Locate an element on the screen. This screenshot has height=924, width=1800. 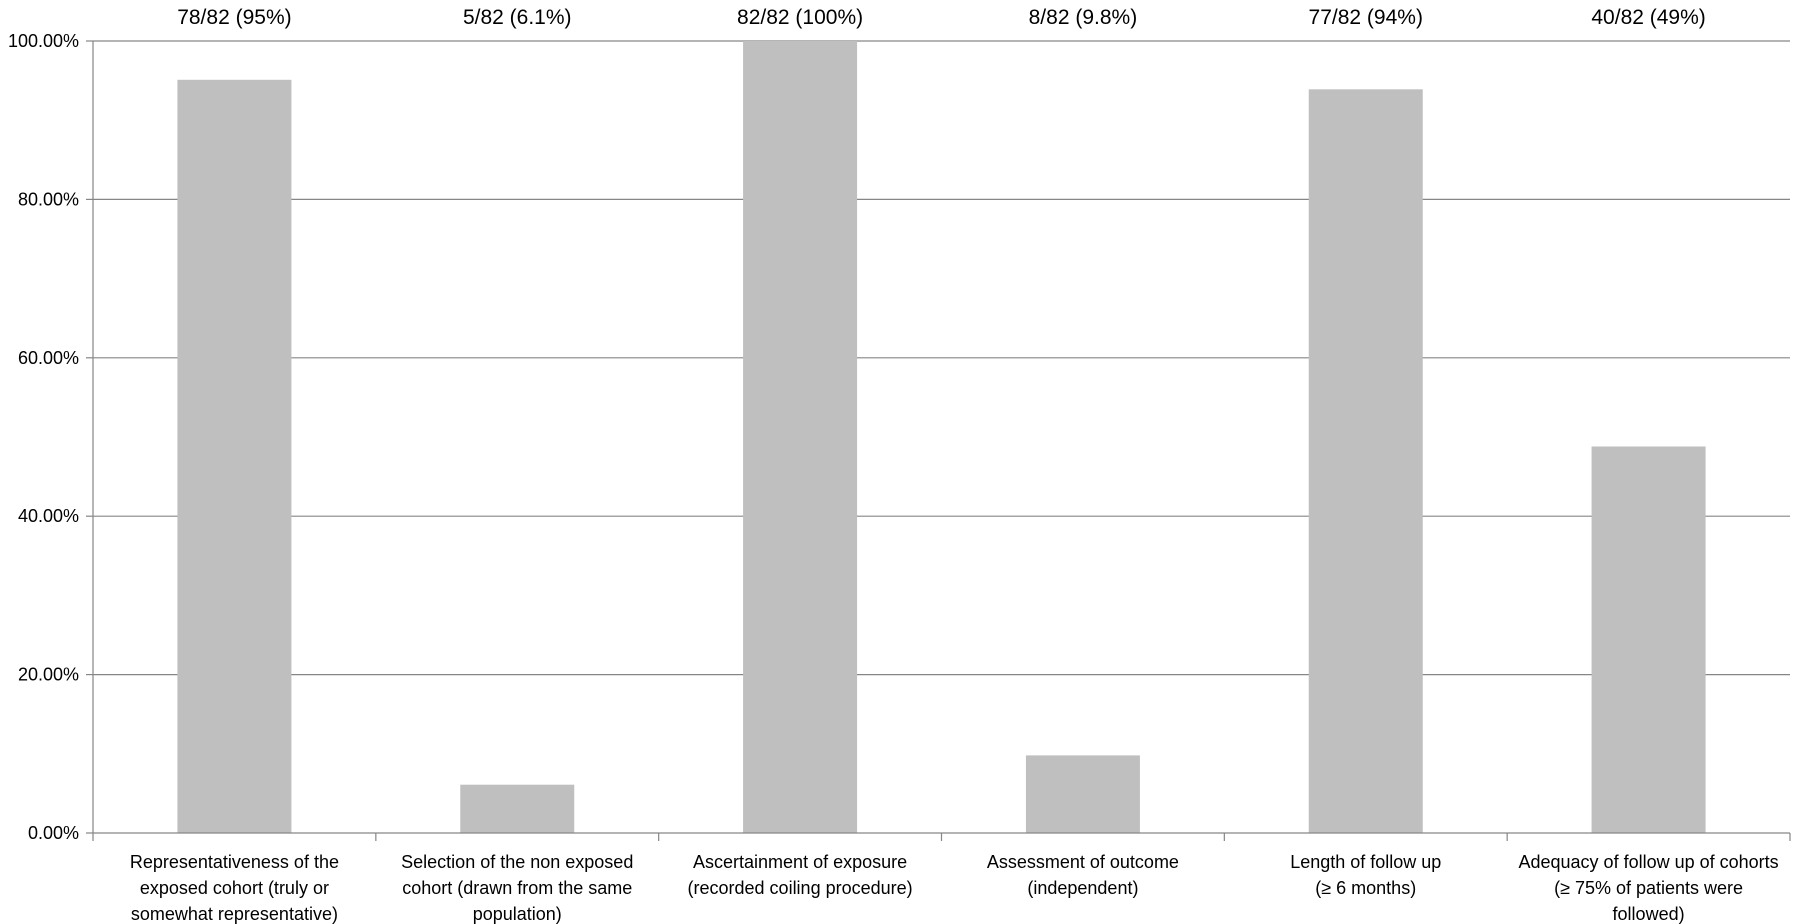
x-tick-label: Length of follow up is located at coordinates (1365, 862).